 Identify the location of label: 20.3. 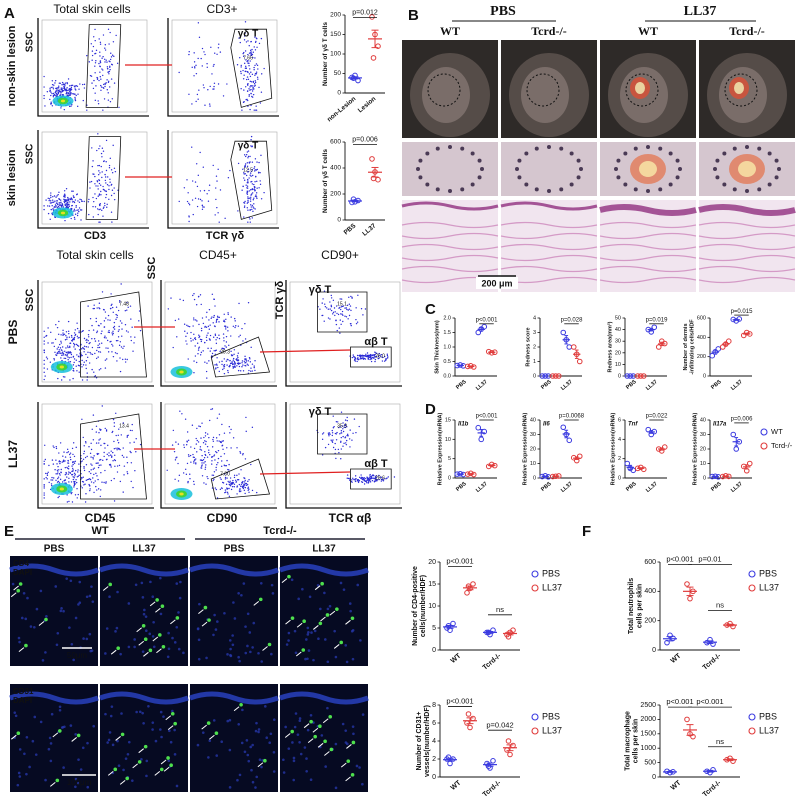
(225, 352).